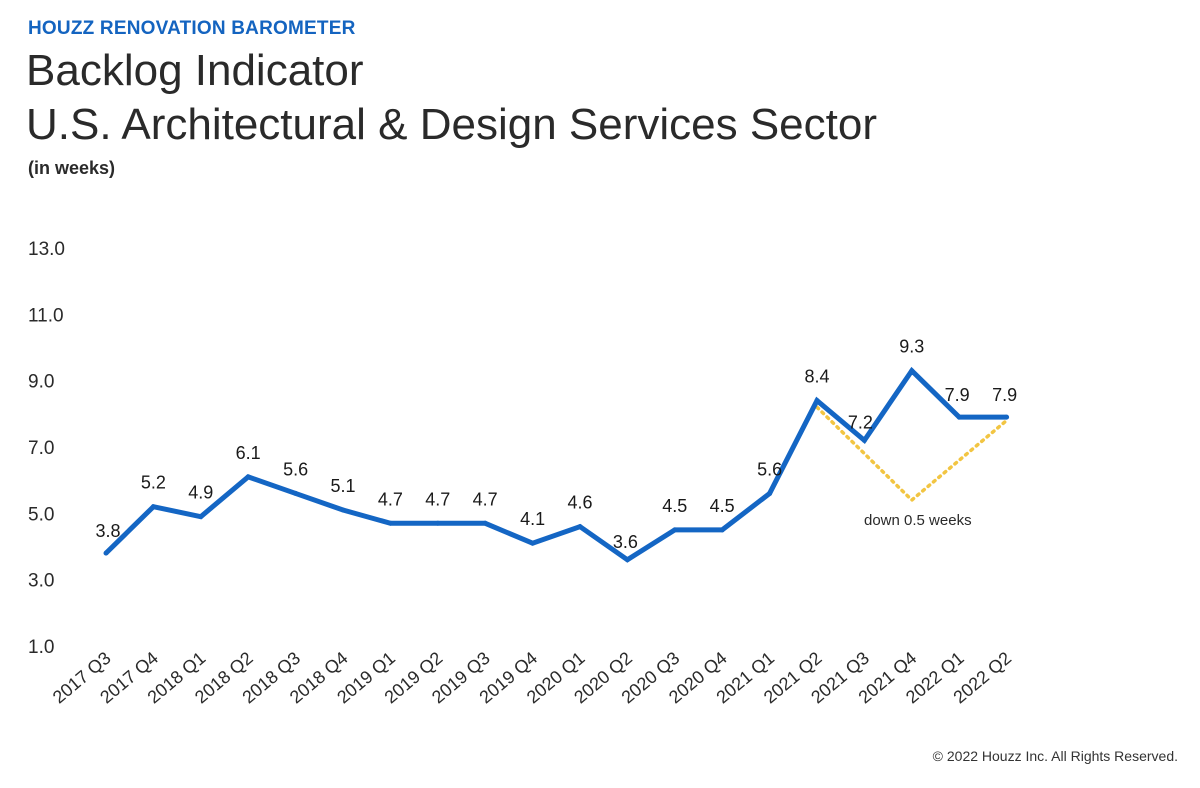  Describe the element at coordinates (195, 70) in the screenshot. I see `chart-title-line1: Backlog Indicator` at that location.